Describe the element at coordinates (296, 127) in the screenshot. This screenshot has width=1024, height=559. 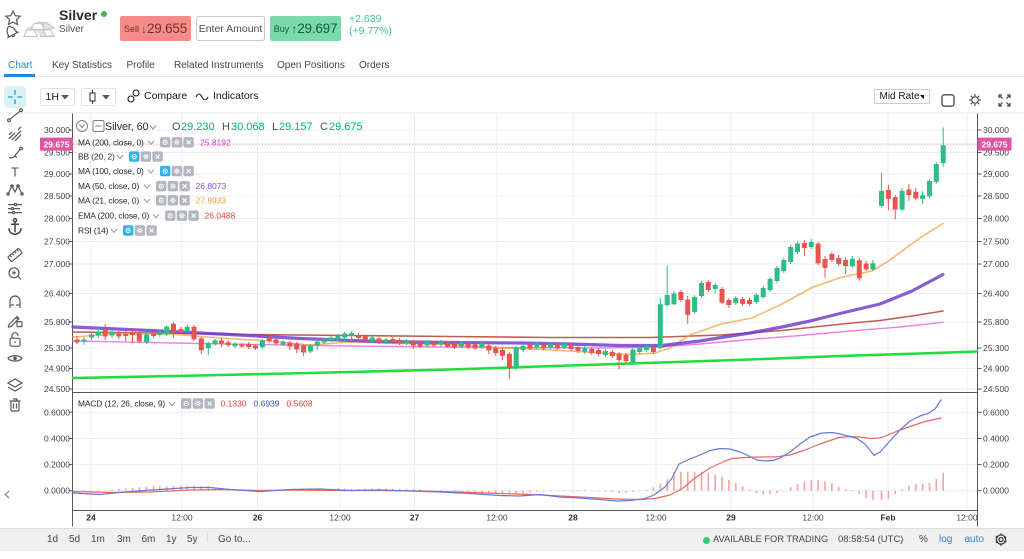
I see `svg-text: 29.157` at that location.